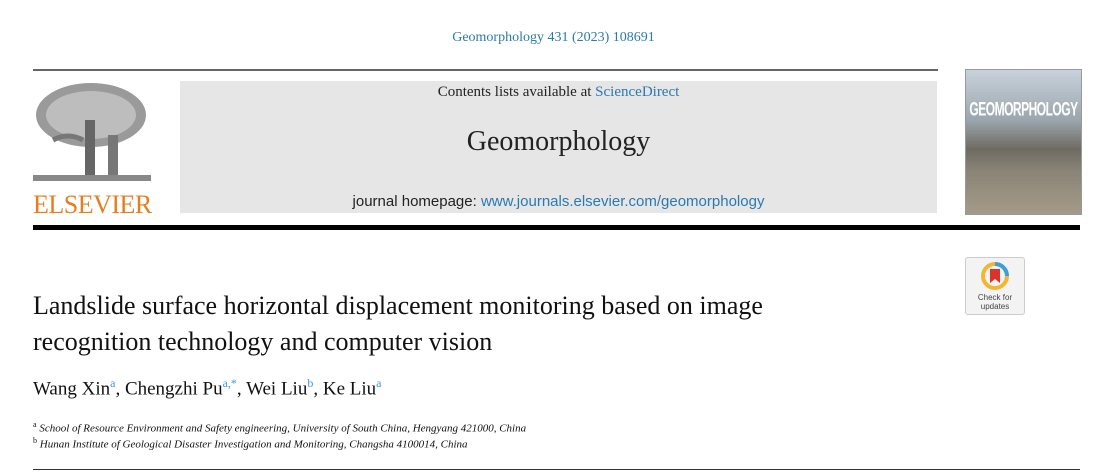 This screenshot has width=1107, height=475. Describe the element at coordinates (173, 389) in the screenshot. I see `author: Chengzhi Pu` at that location.